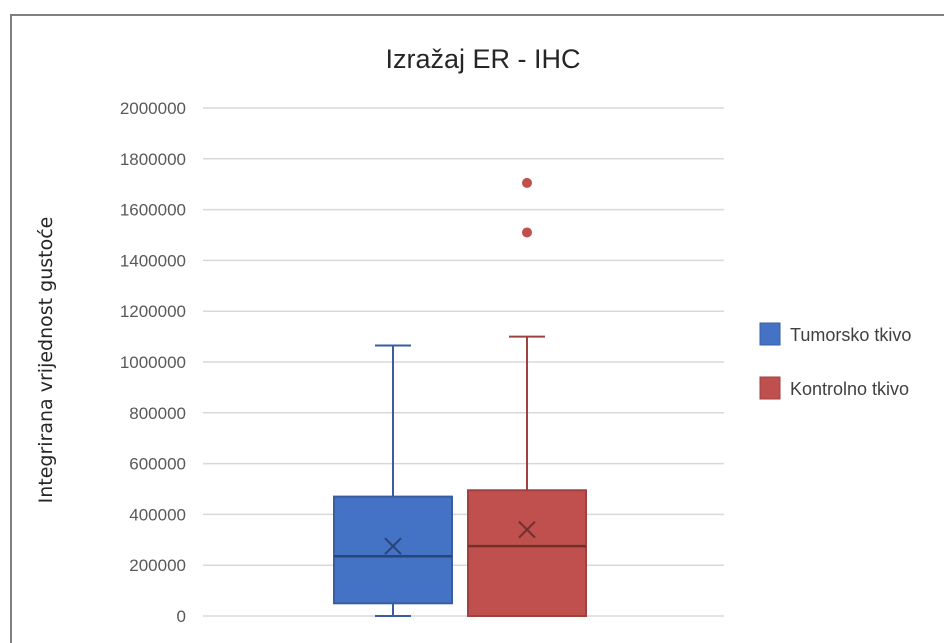  What do you see at coordinates (835, 361) in the screenshot?
I see `legend: Tumorsko tkivo Kontrolno tkivo` at bounding box center [835, 361].